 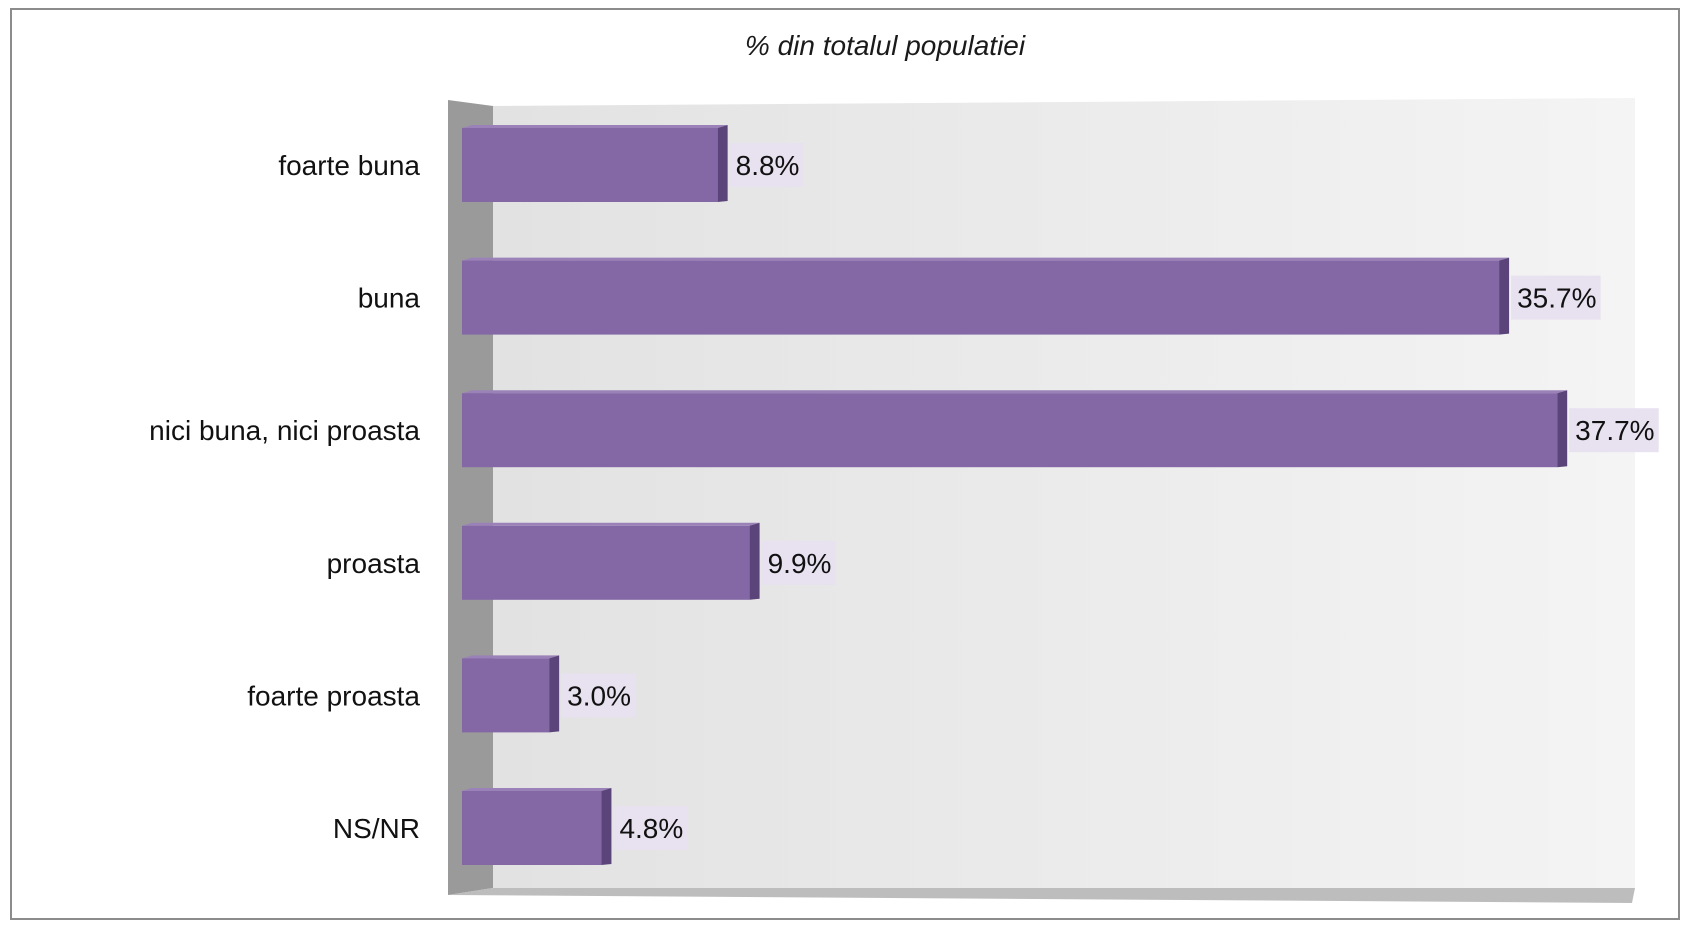 I want to click on bar-row: proasta 9.9%, so click(x=581, y=561).